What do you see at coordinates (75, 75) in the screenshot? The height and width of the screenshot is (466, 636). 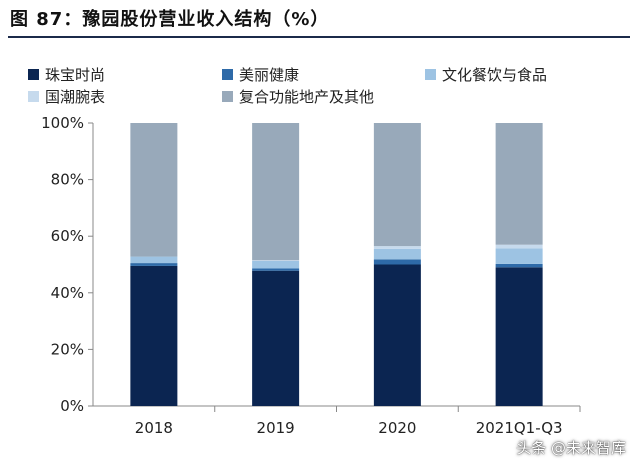 I see `legend-label-jewelry: 珠宝时尚` at bounding box center [75, 75].